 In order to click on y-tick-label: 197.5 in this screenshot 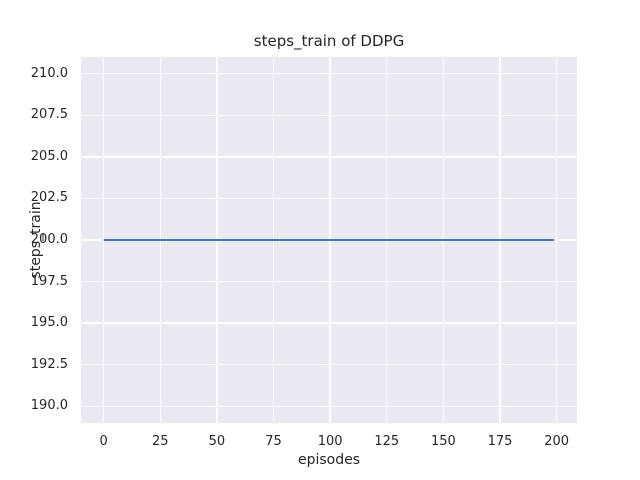, I will do `click(49, 281)`.